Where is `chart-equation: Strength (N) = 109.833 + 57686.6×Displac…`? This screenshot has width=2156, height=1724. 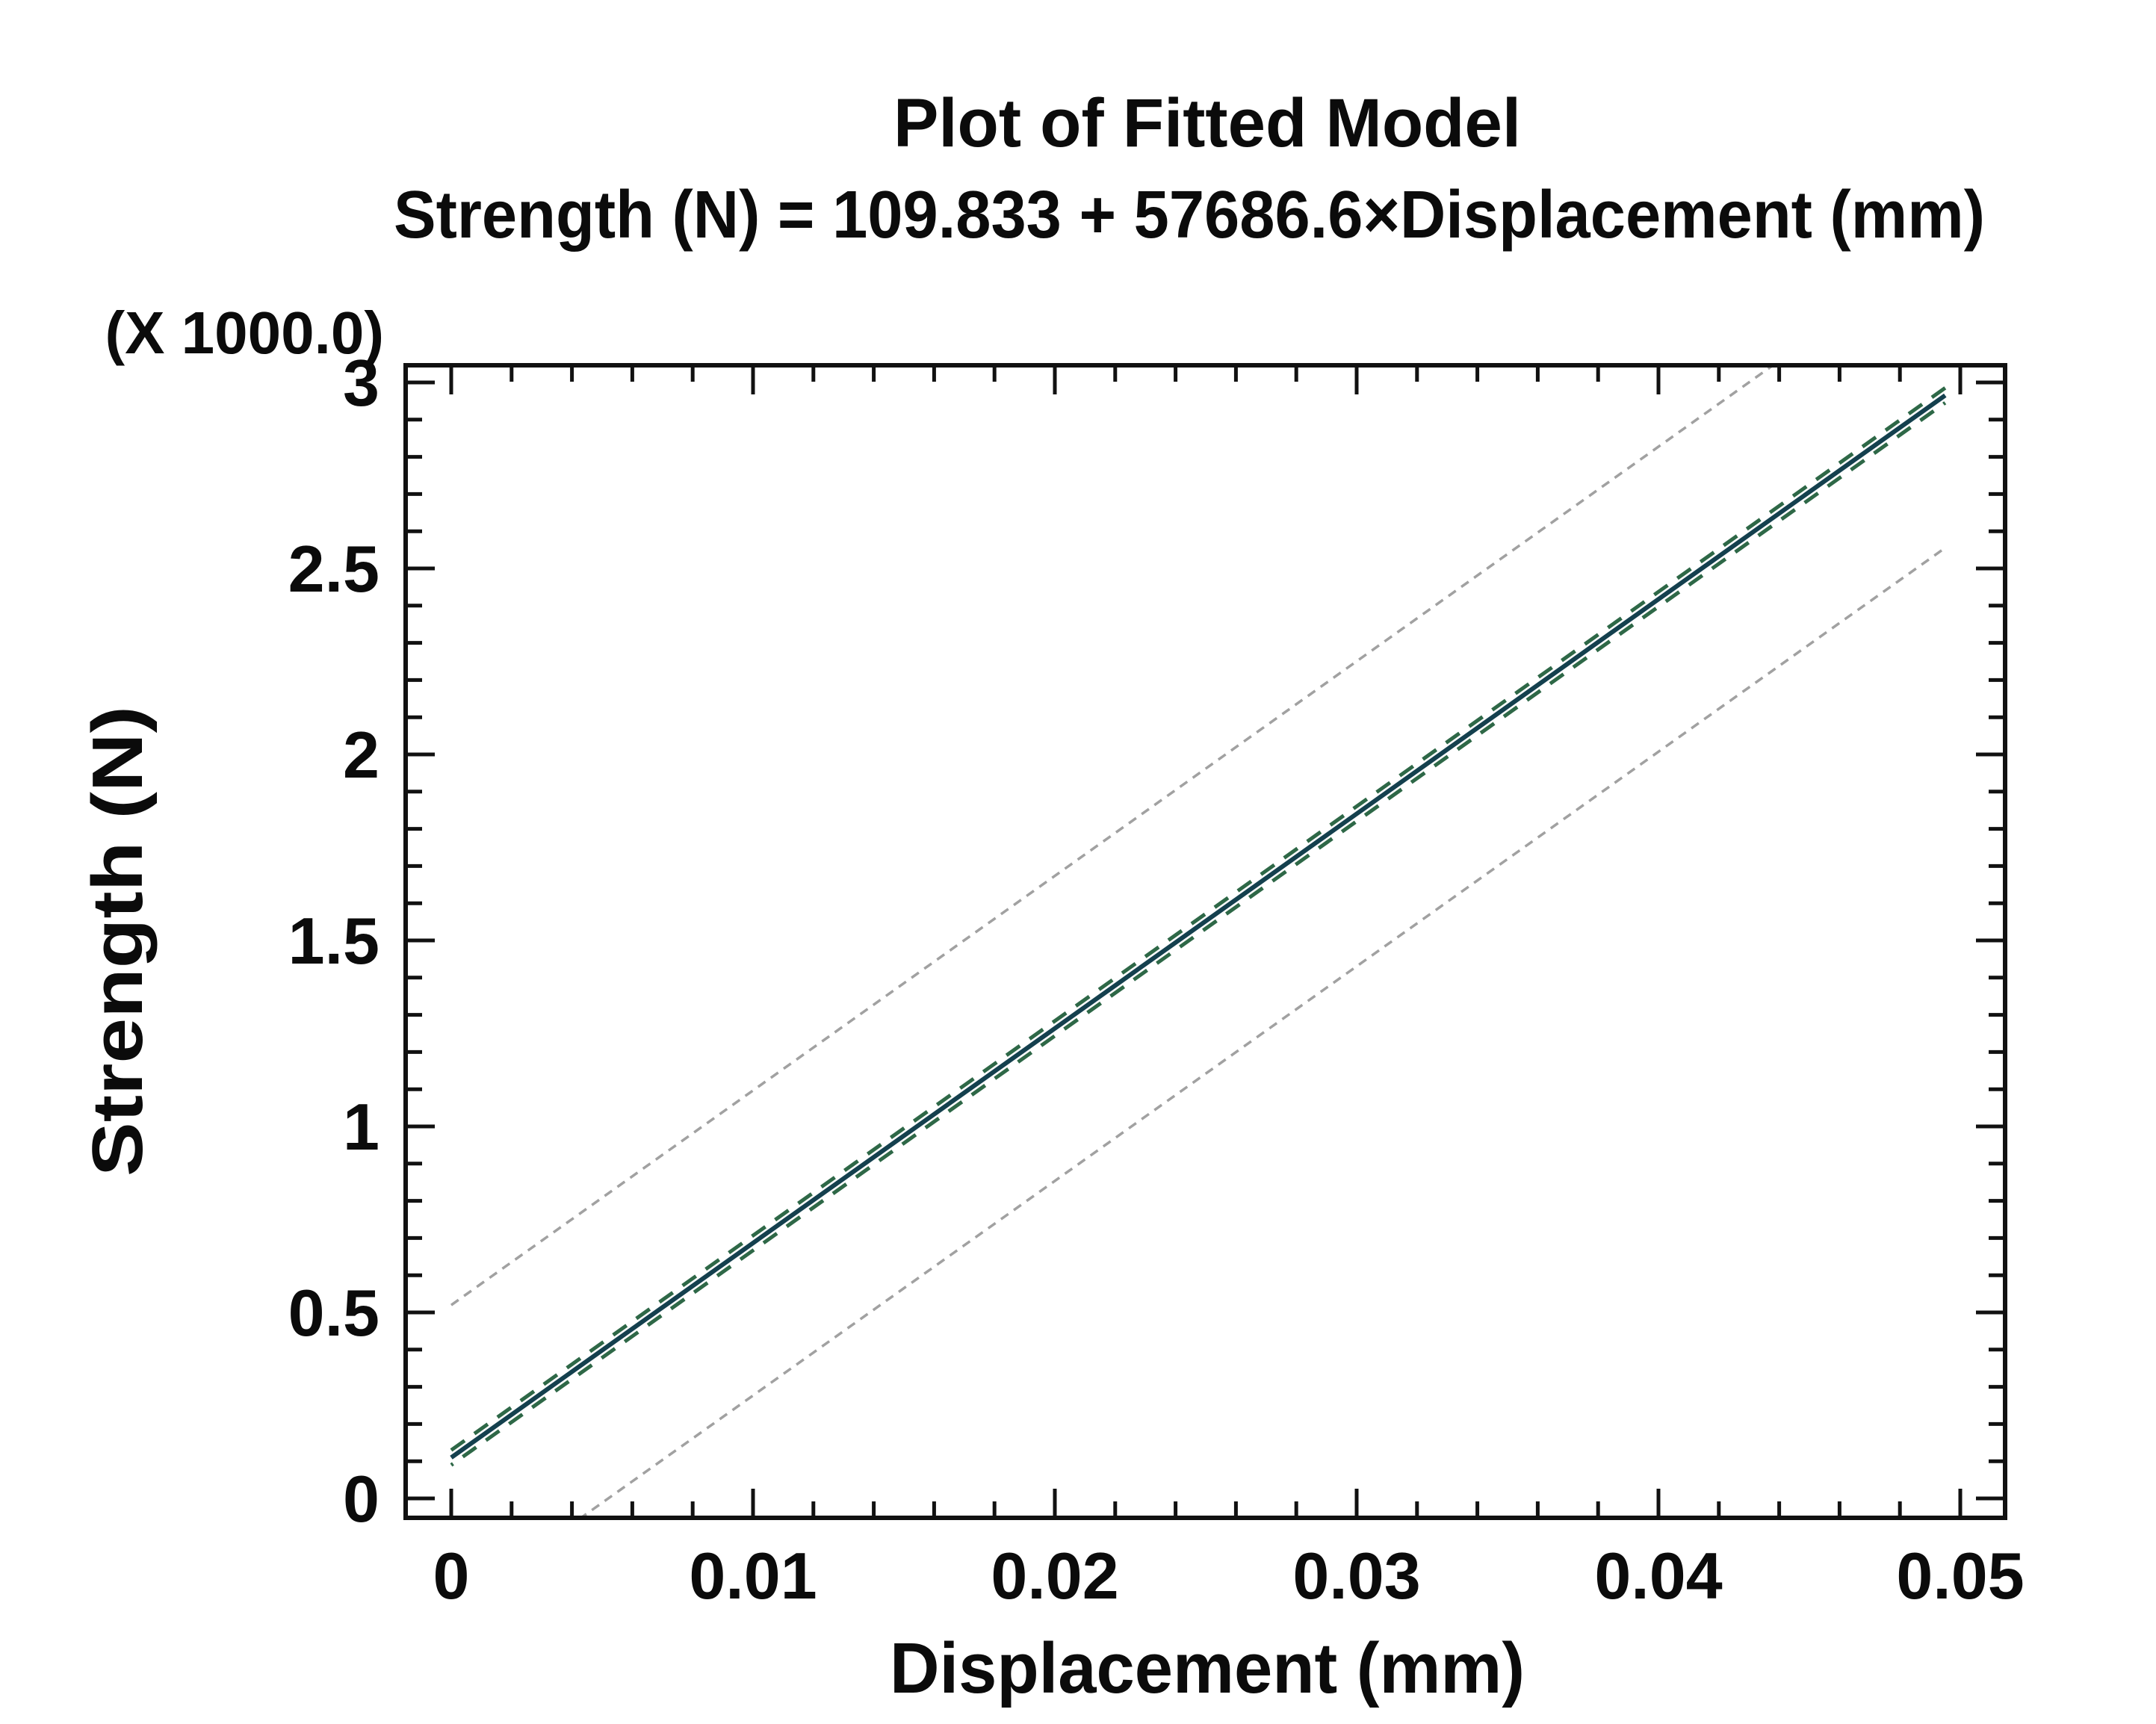
chart-equation: Strength (N) = 109.833 + 57686.6×Displac… is located at coordinates (1189, 215).